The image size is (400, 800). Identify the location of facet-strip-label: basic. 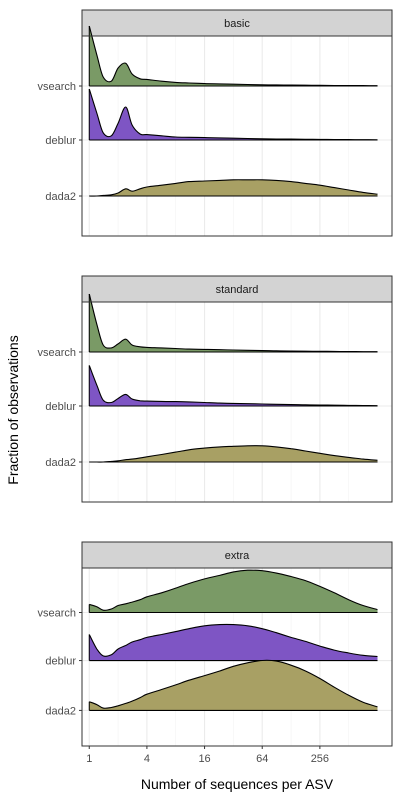
(237, 24).